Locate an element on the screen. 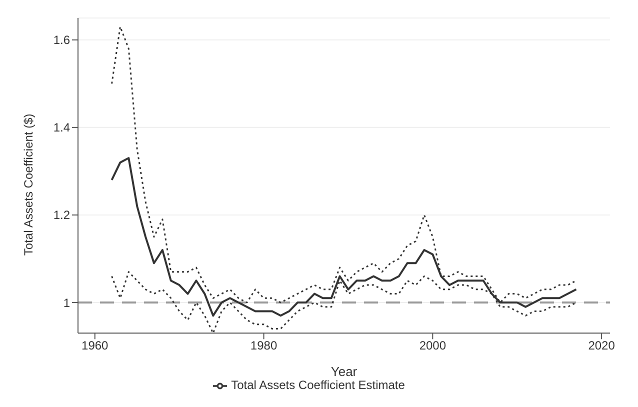  x-tick-label: 1960 is located at coordinates (95, 345).